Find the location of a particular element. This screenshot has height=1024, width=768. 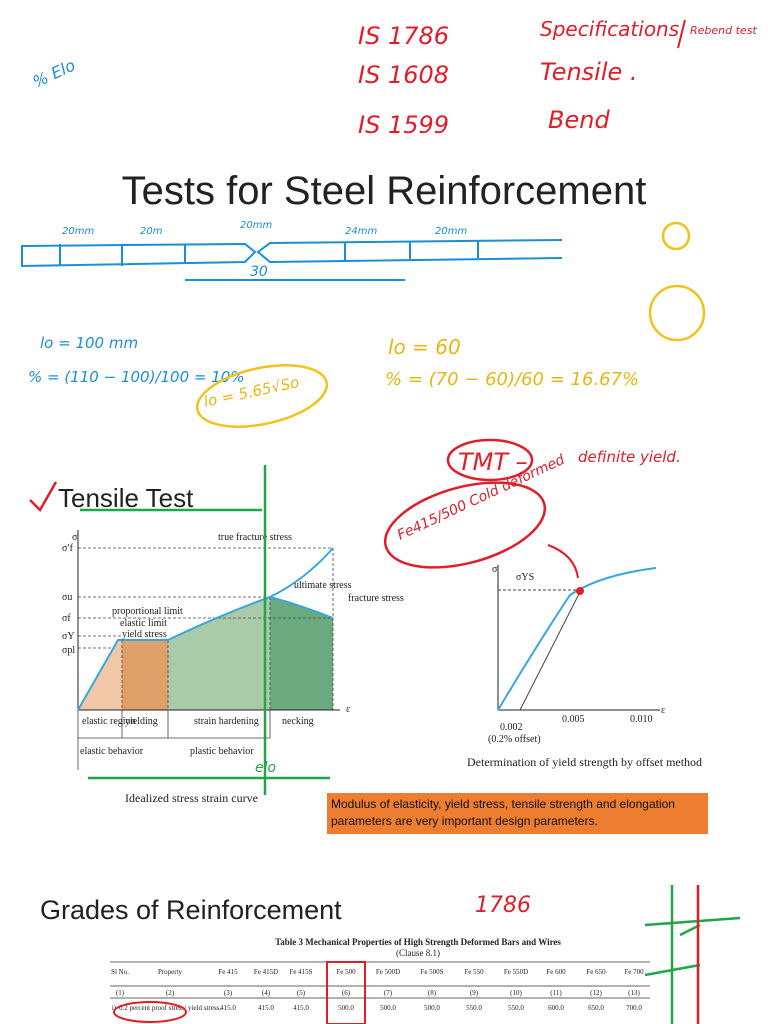

table-header: Fe 700 is located at coordinates (634, 972).